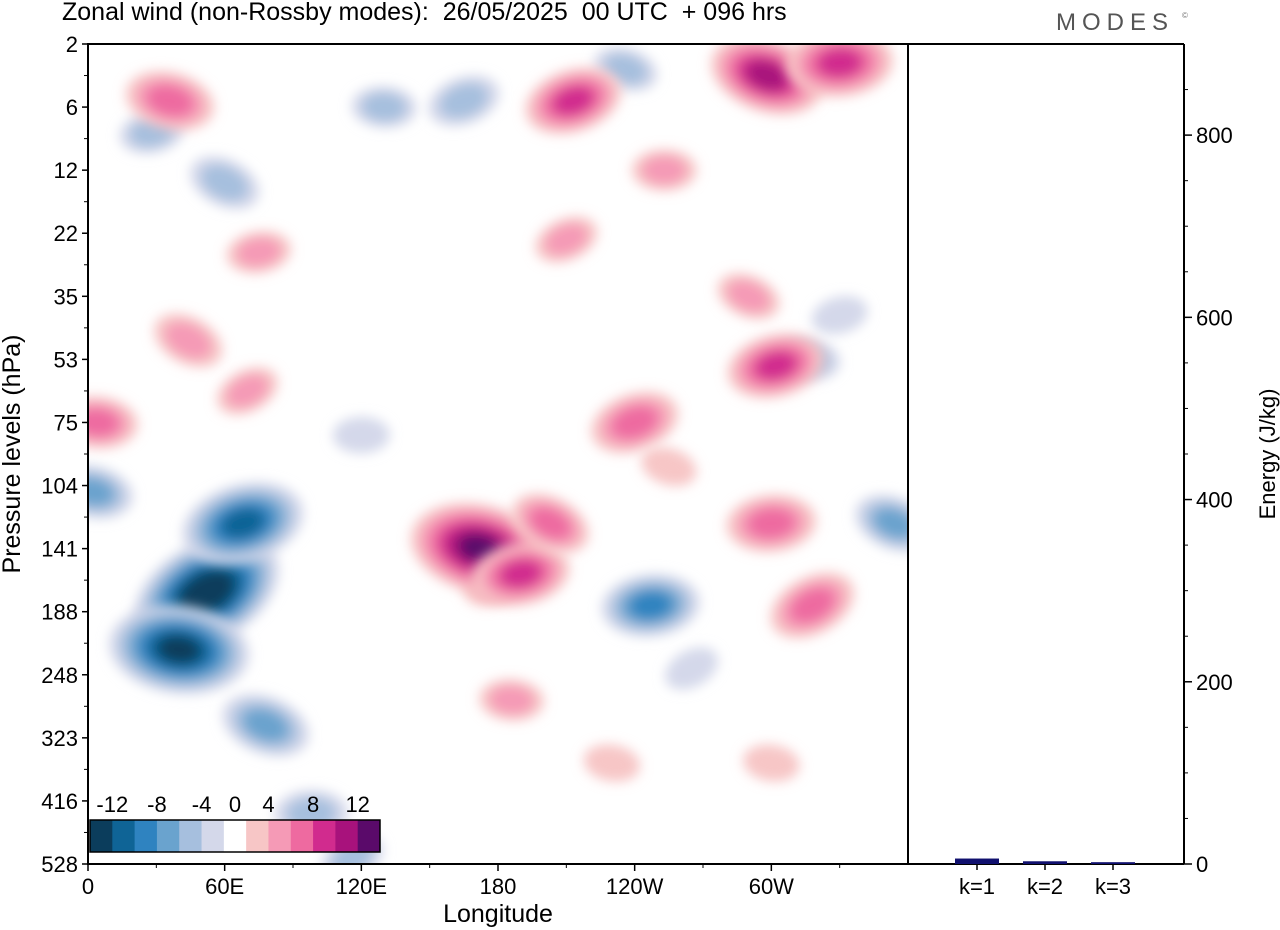  Describe the element at coordinates (59, 864) in the screenshot. I see `pressure-tick-label: 528` at that location.